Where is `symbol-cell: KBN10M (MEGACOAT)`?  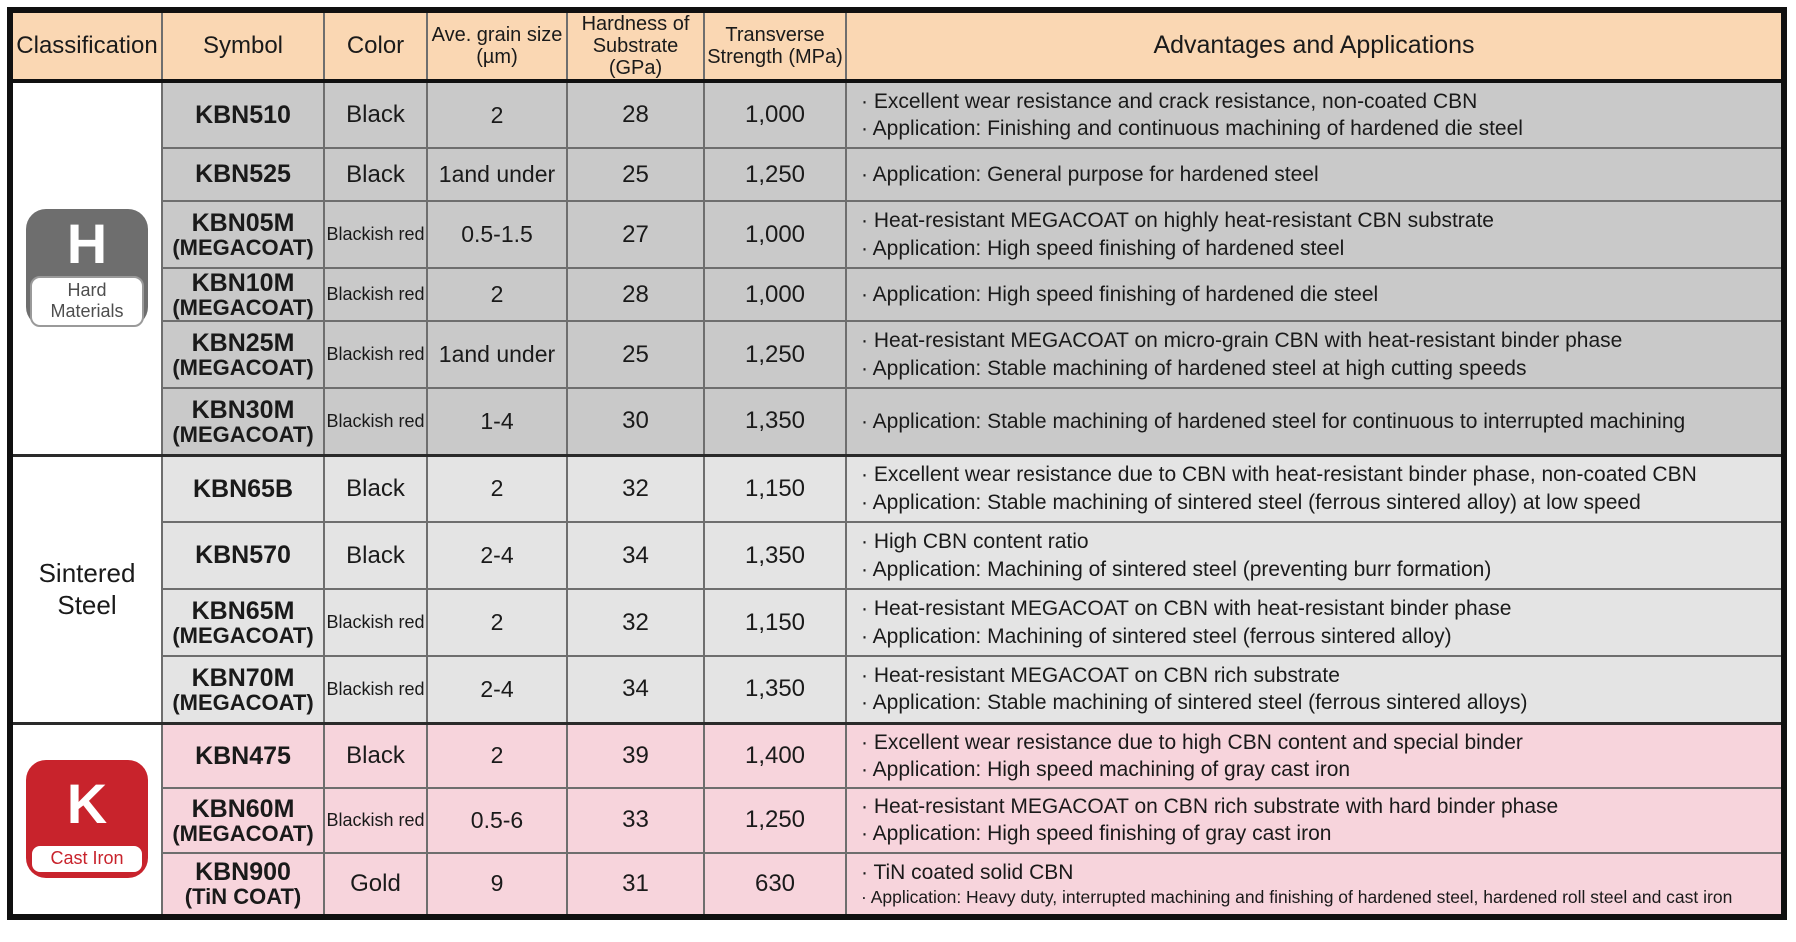 symbol-cell: KBN10M (MEGACOAT) is located at coordinates (243, 294).